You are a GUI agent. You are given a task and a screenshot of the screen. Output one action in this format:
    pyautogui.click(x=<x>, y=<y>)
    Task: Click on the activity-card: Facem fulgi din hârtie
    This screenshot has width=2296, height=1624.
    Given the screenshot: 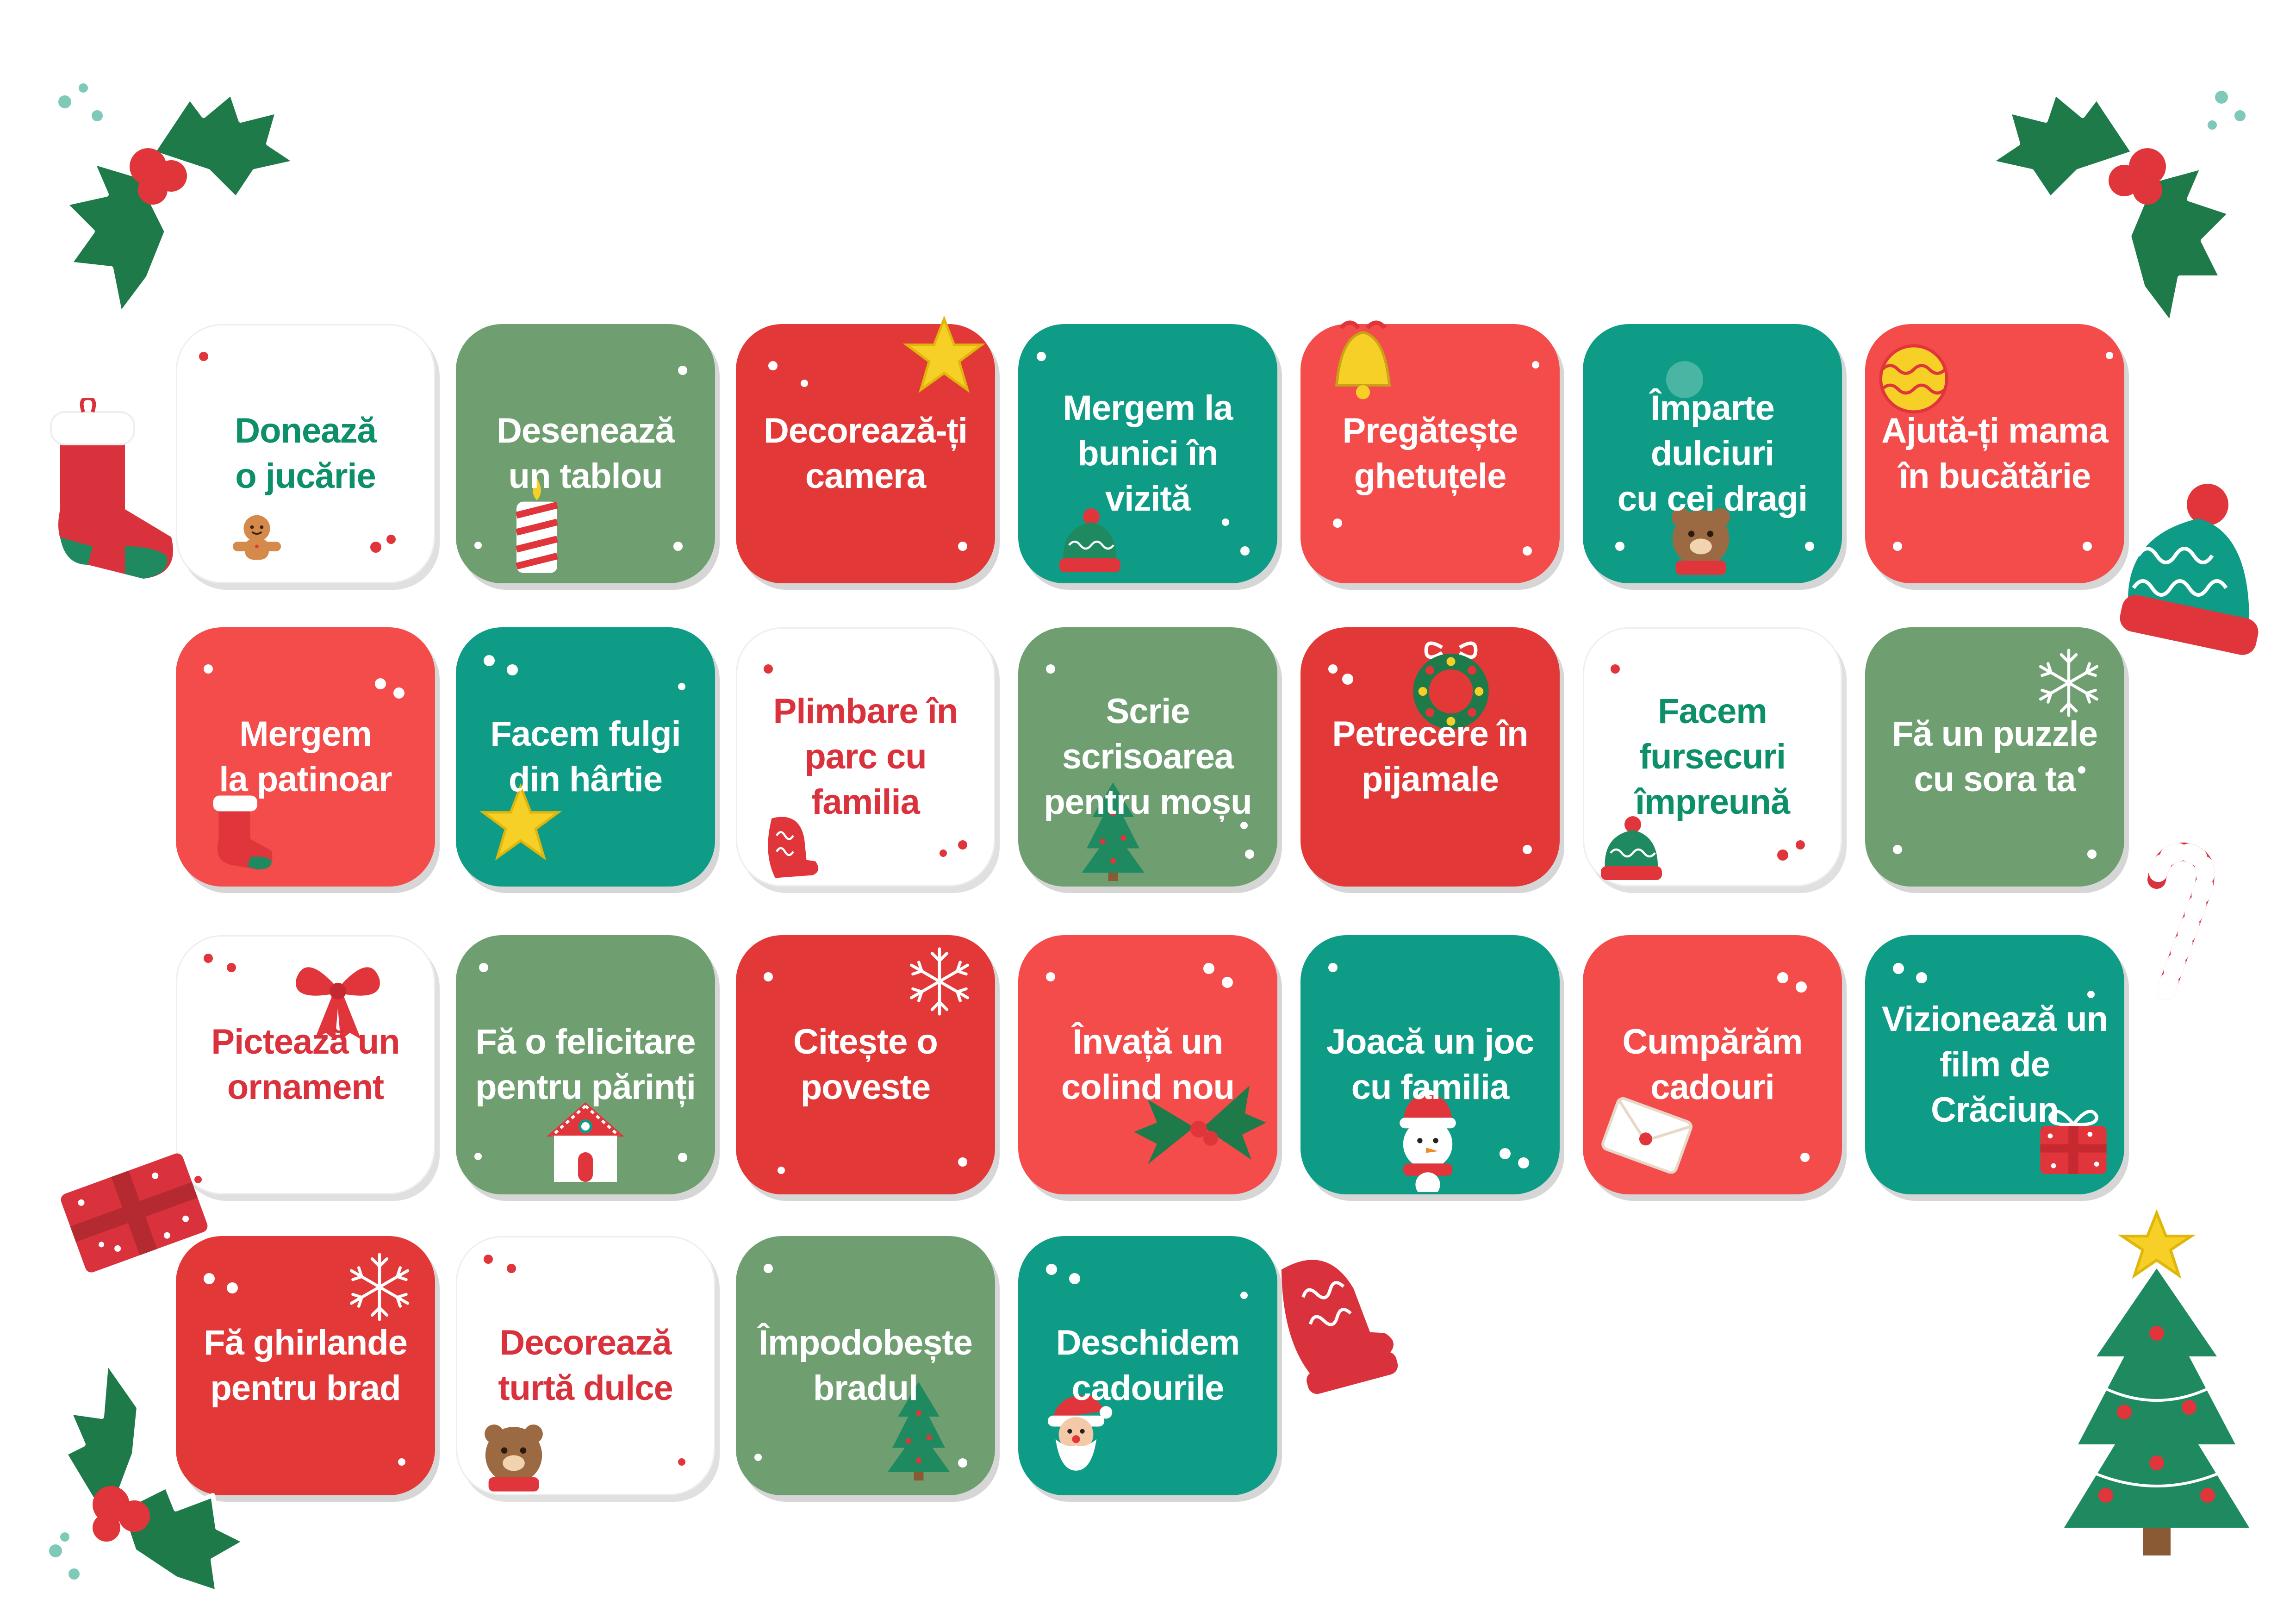 What is the action you would take?
    pyautogui.click(x=585, y=757)
    